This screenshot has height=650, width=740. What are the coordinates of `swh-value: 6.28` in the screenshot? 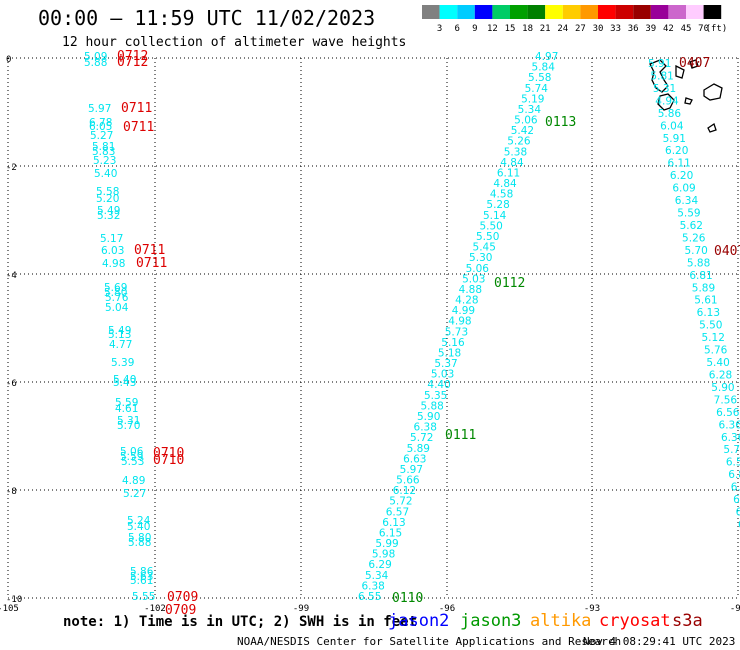 It's located at (720, 375).